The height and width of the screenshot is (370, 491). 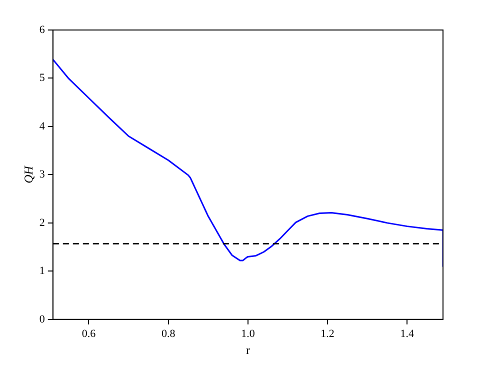 I want to click on y-tick-label: 3, so click(x=42, y=174).